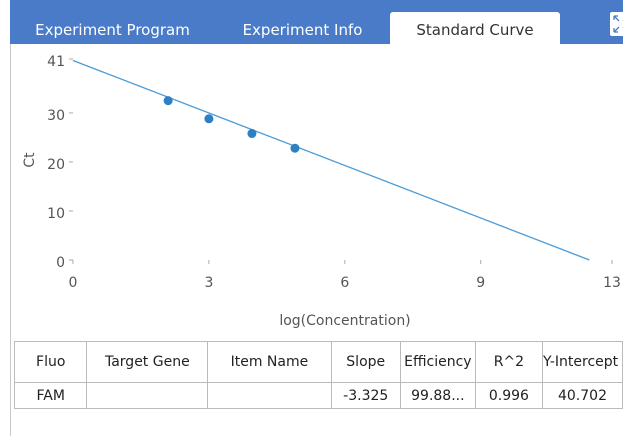 This screenshot has width=623, height=436. What do you see at coordinates (365, 362) in the screenshot?
I see `header-cell: Slope` at bounding box center [365, 362].